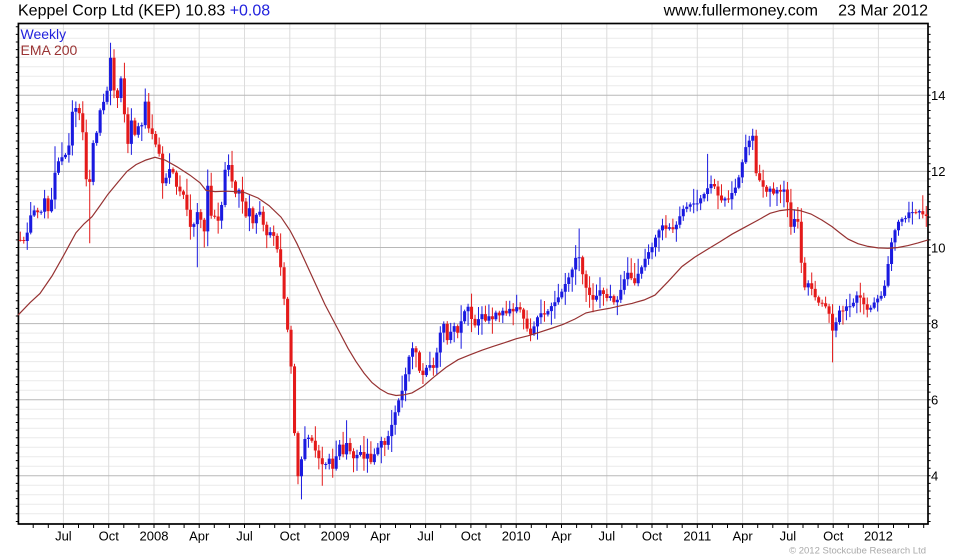  I want to click on svg-text: www.fullermoney.com, so click(740, 10).